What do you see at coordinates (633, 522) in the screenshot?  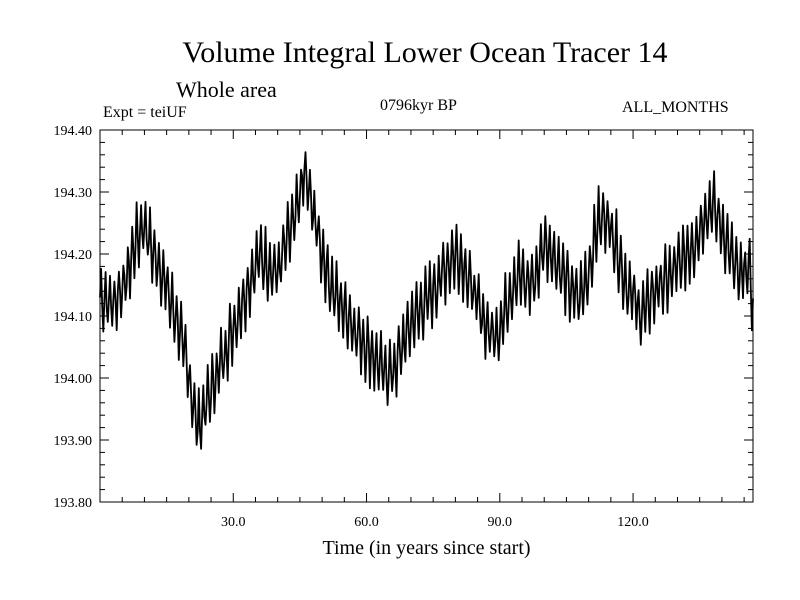 I see `x-tick-label: 120.0` at bounding box center [633, 522].